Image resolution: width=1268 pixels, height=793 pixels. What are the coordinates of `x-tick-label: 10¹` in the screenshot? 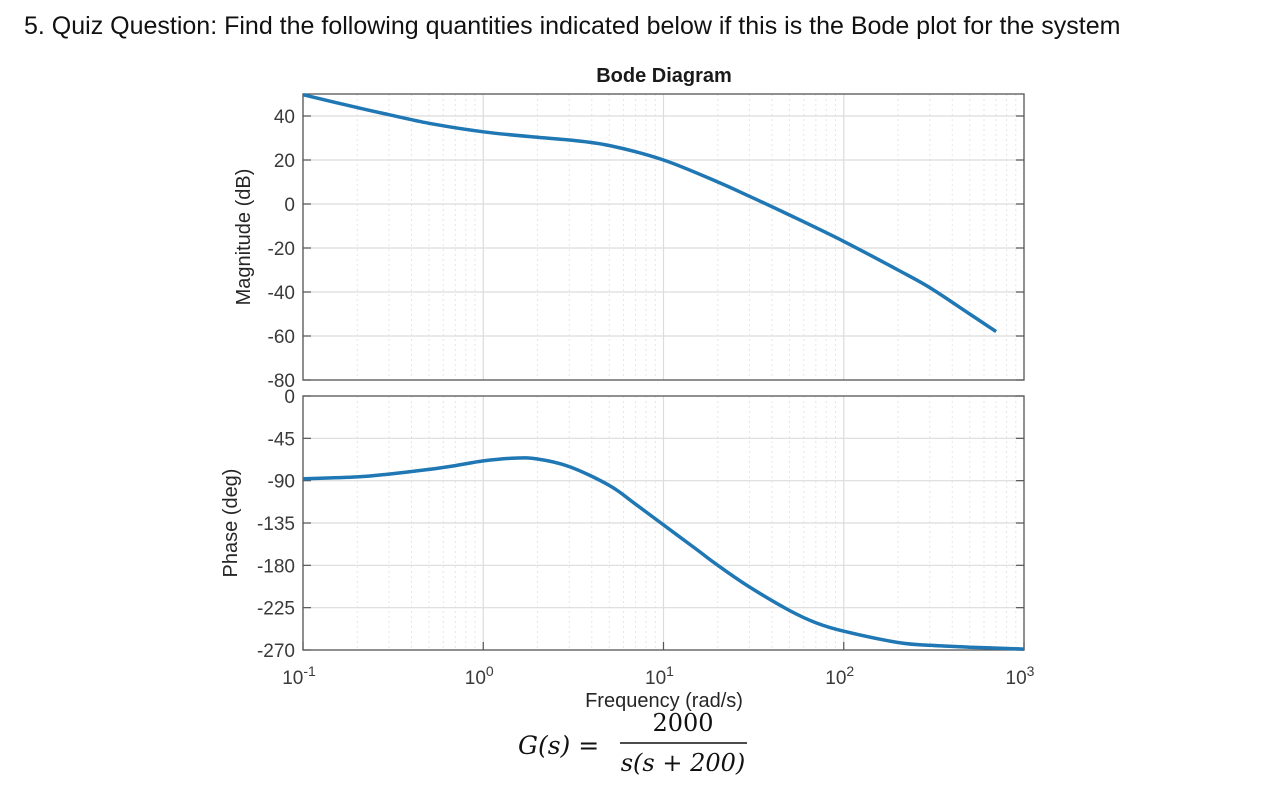 It's located at (659, 676).